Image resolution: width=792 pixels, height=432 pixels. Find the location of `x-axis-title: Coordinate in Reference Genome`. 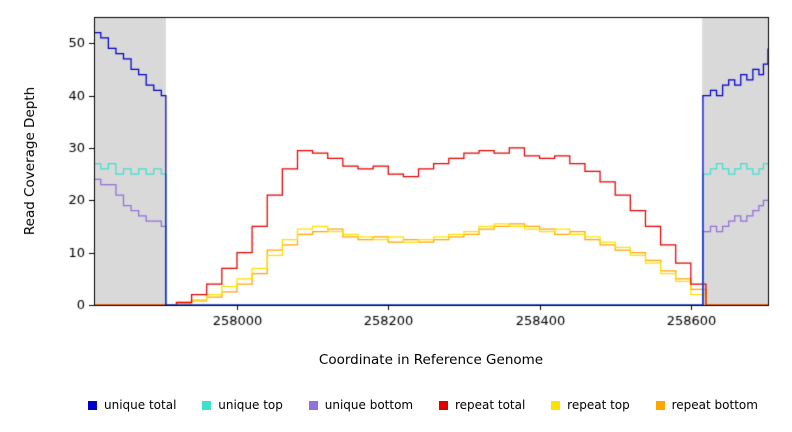

x-axis-title: Coordinate in Reference Genome is located at coordinates (431, 360).